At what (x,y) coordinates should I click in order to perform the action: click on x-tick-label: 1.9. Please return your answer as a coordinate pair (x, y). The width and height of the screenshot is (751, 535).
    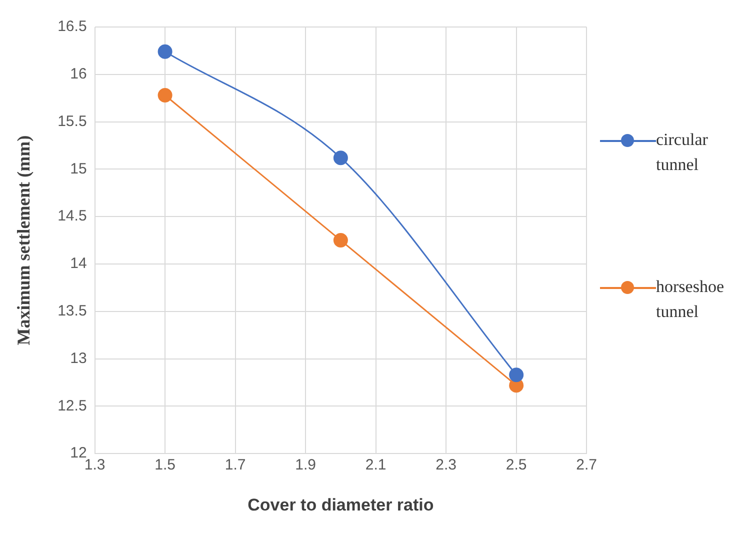
    Looking at the image, I should click on (305, 465).